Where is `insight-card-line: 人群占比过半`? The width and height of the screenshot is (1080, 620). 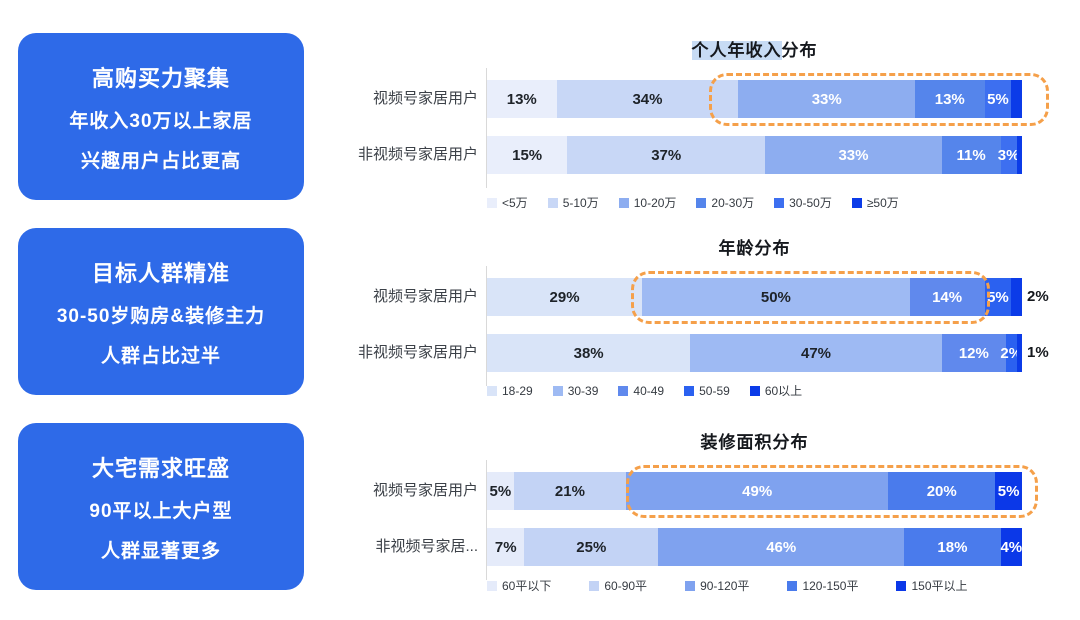 insight-card-line: 人群占比过半 is located at coordinates (160, 356).